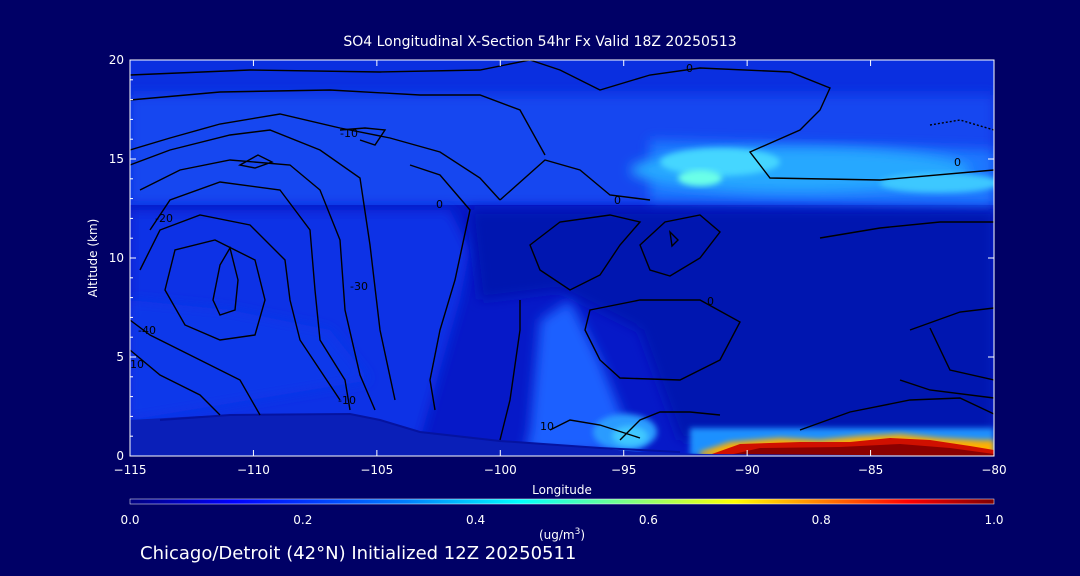 The width and height of the screenshot is (1080, 576). Describe the element at coordinates (821, 520) in the screenshot. I see `colorbar-tick-label: 0.8` at that location.